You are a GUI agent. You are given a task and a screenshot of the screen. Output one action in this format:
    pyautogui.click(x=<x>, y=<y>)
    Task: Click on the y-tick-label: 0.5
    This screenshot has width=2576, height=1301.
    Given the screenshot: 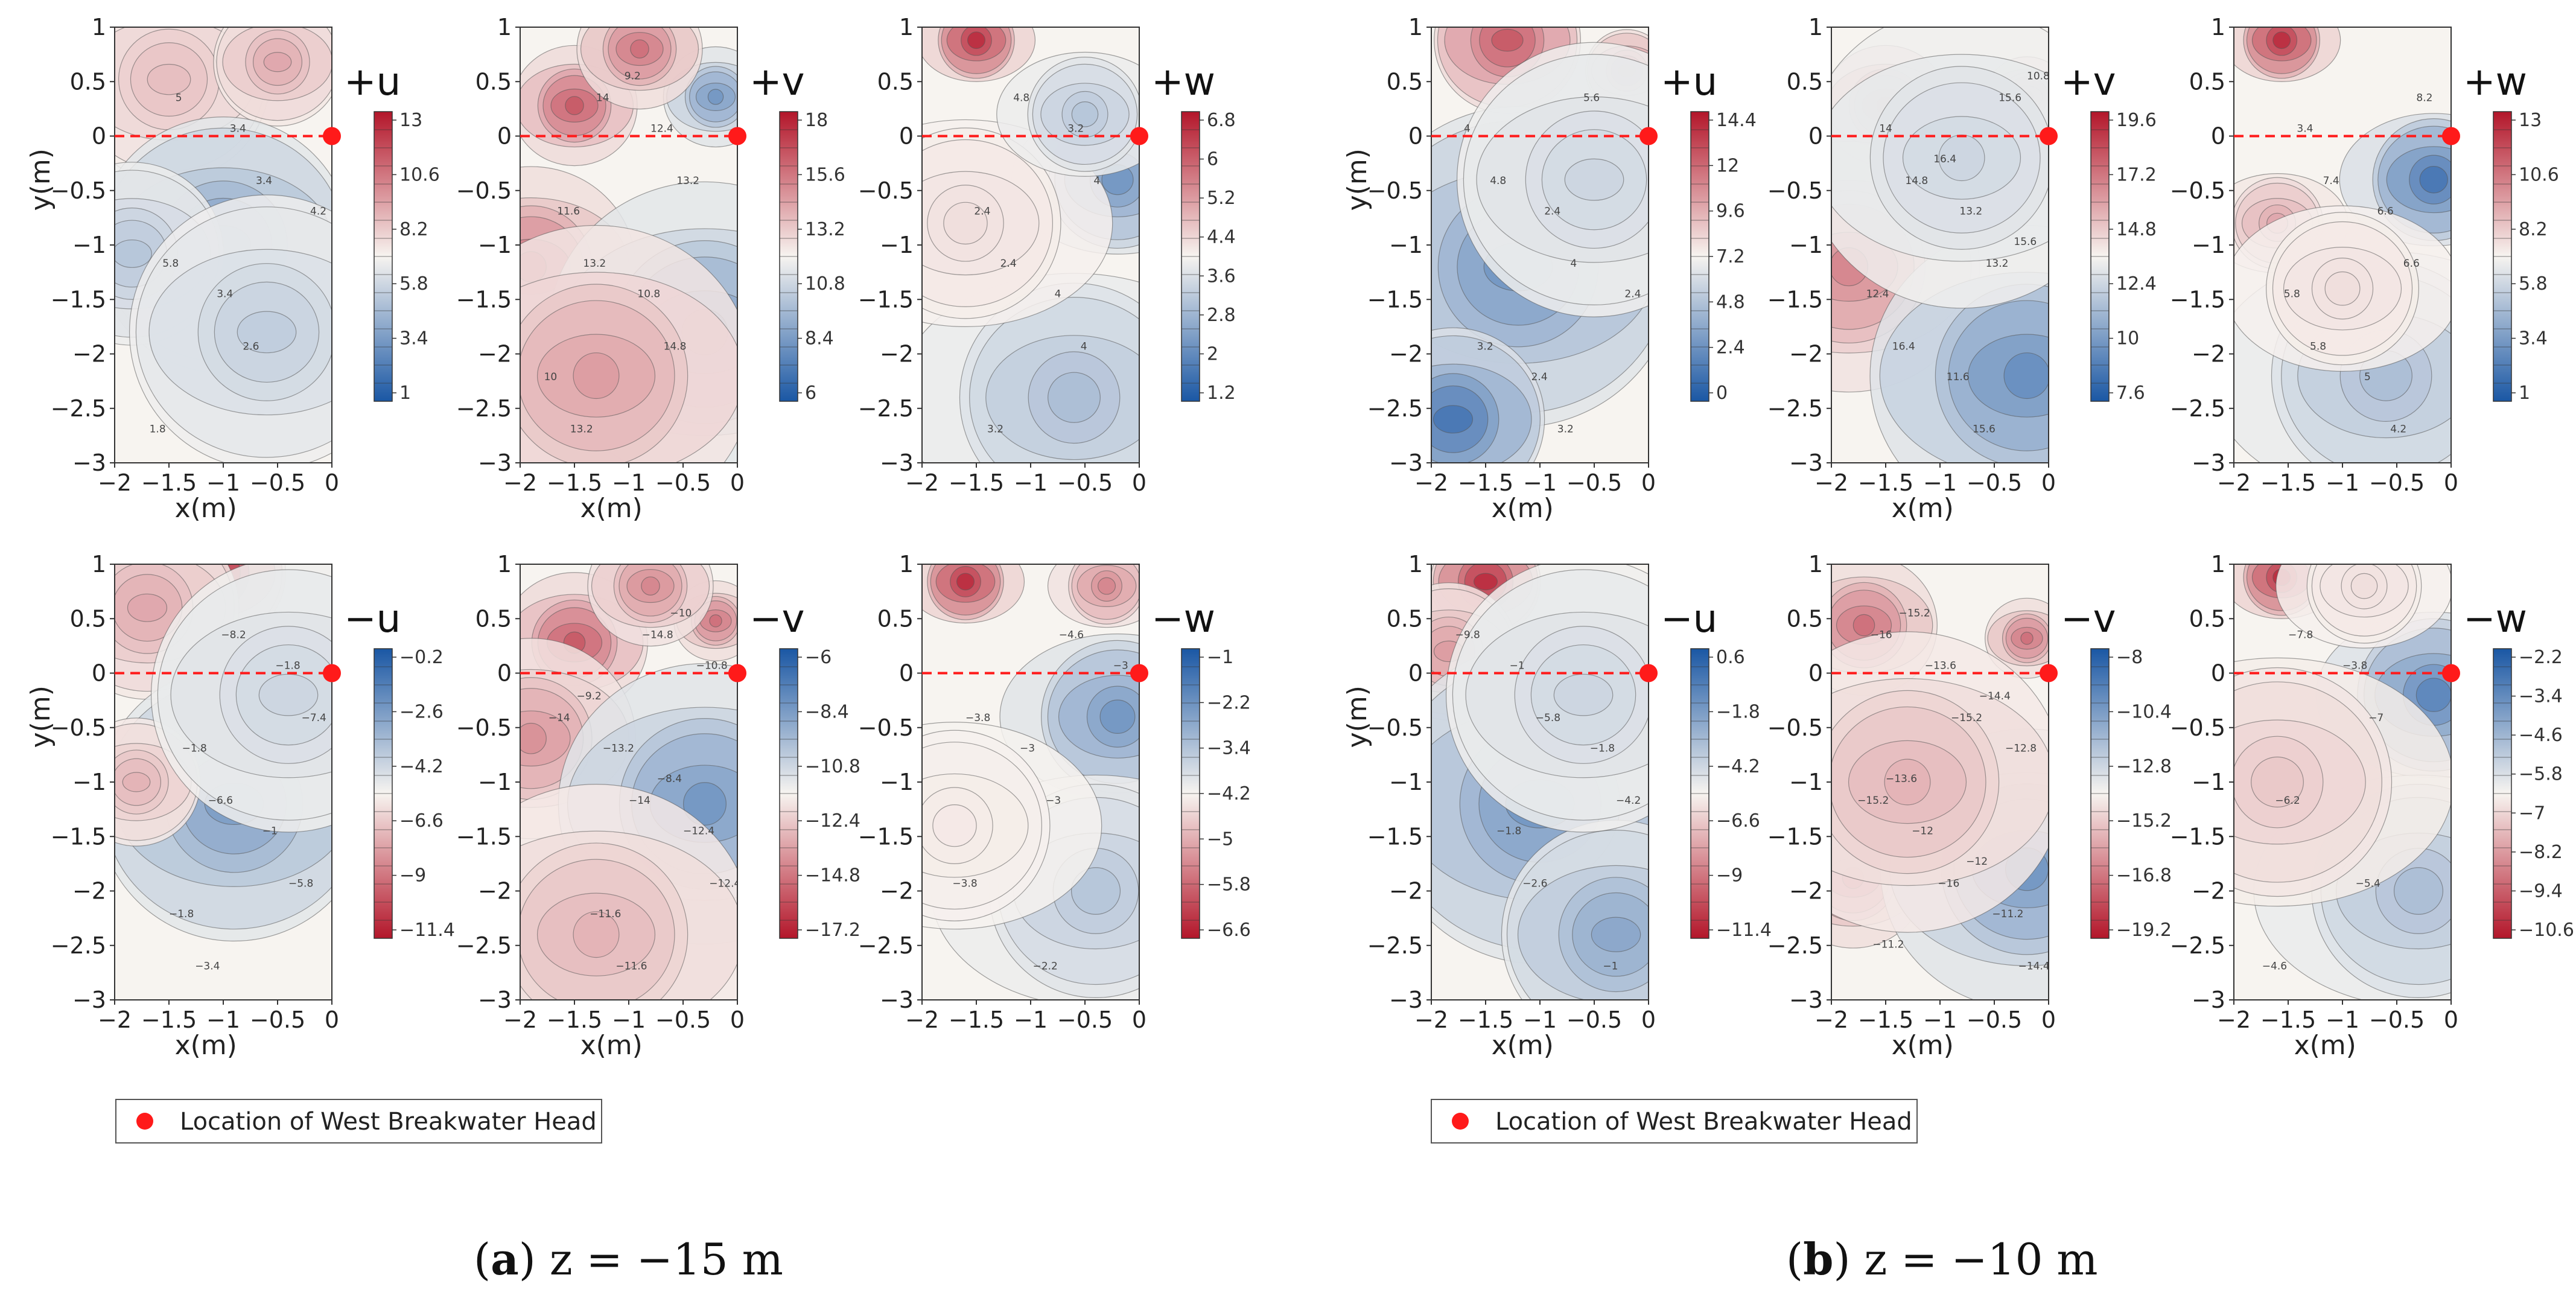 What is the action you would take?
    pyautogui.click(x=895, y=81)
    